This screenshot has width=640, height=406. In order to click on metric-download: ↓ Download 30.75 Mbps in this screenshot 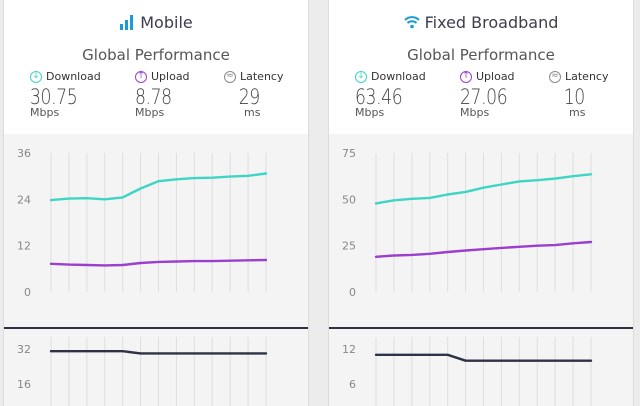, I will do `click(75, 94)`.